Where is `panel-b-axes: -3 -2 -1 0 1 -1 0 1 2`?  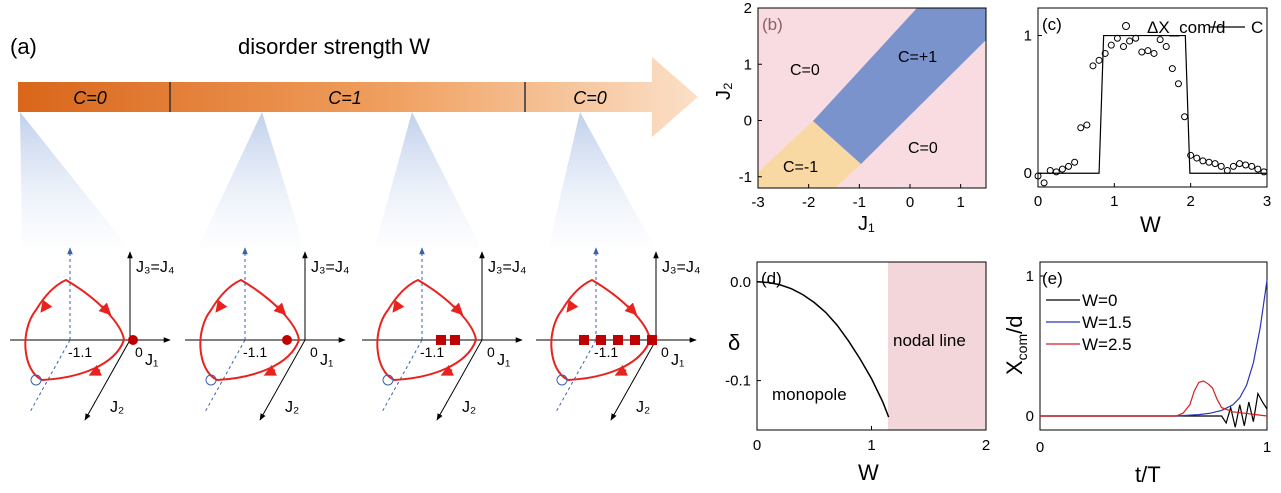 panel-b-axes: -3 -2 -1 0 1 -1 0 1 2 is located at coordinates (852, 105).